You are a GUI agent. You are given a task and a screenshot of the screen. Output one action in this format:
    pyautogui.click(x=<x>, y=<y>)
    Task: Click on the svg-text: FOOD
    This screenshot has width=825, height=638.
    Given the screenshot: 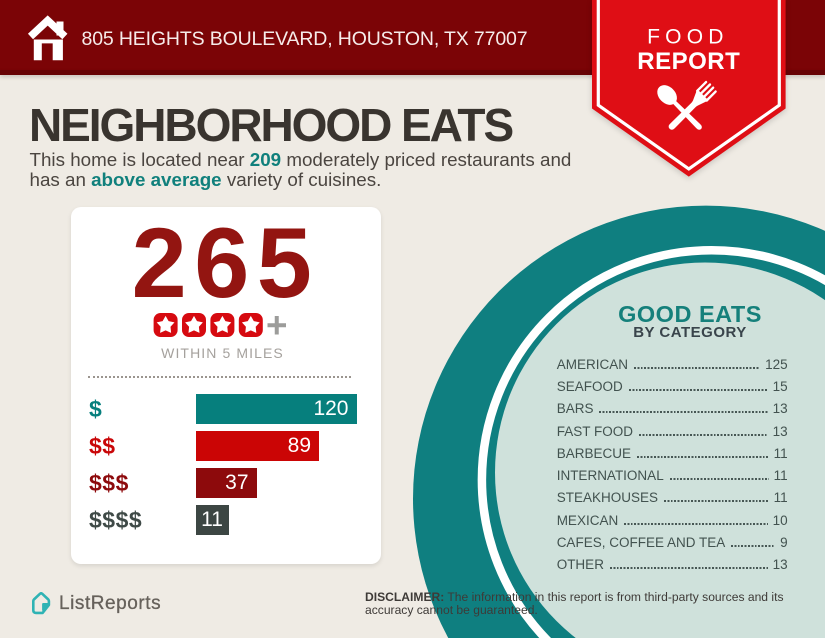 What is the action you would take?
    pyautogui.click(x=687, y=36)
    